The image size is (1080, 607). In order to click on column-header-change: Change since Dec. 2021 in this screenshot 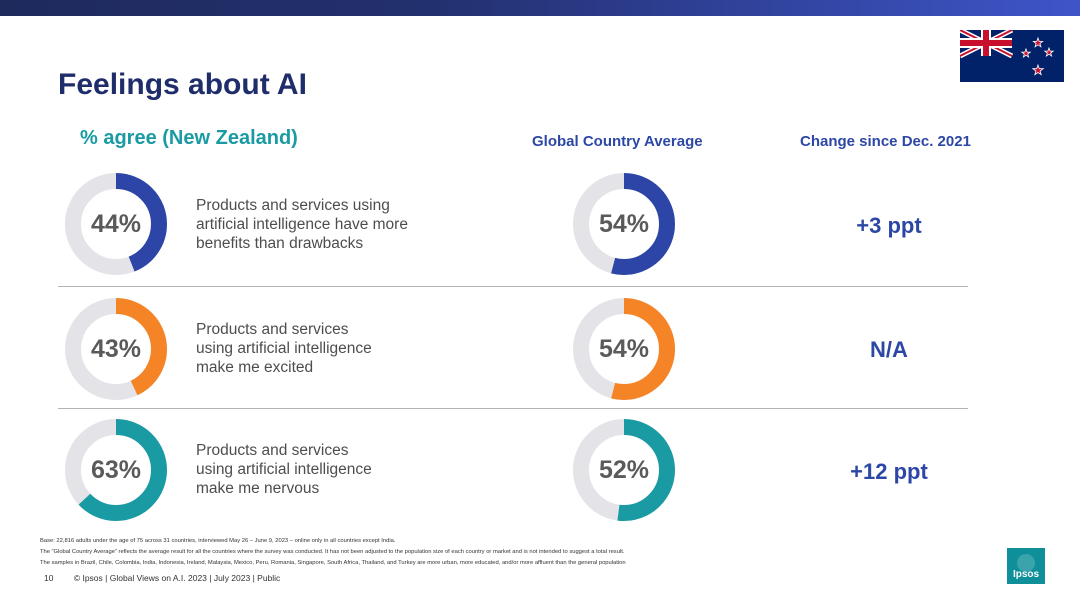, I will do `click(885, 141)`.